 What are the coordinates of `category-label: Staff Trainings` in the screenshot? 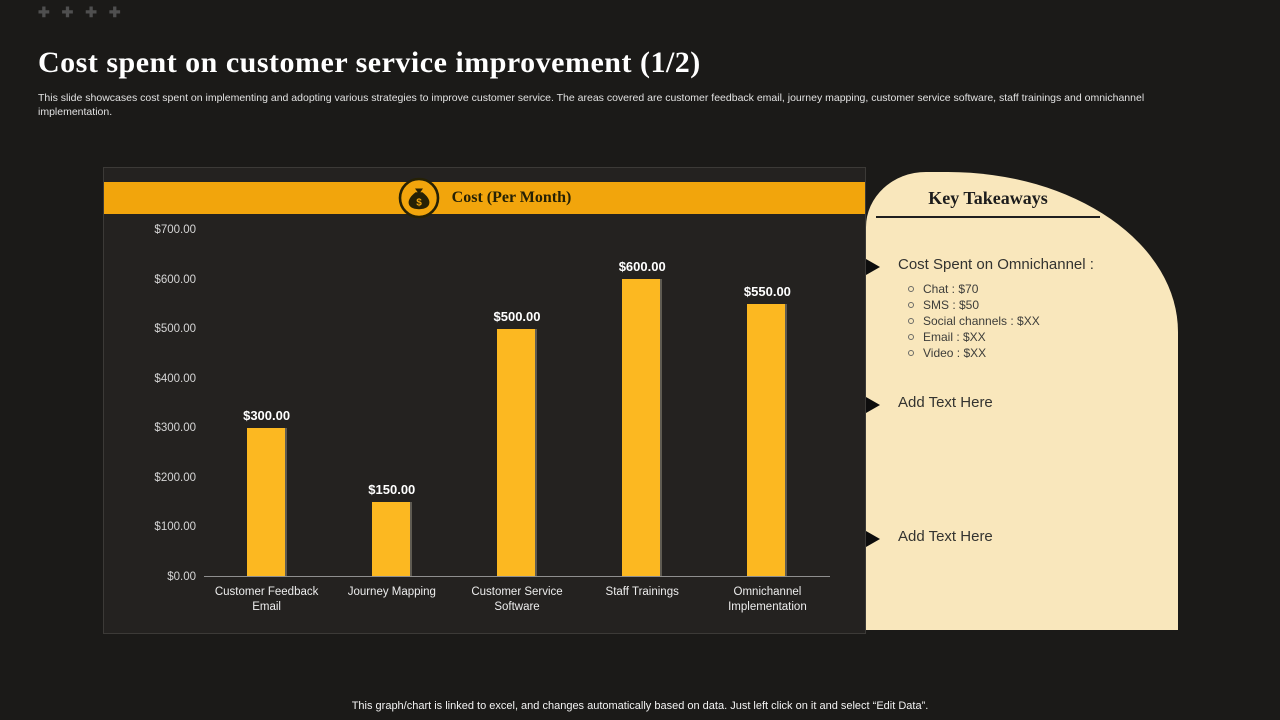 It's located at (642, 592).